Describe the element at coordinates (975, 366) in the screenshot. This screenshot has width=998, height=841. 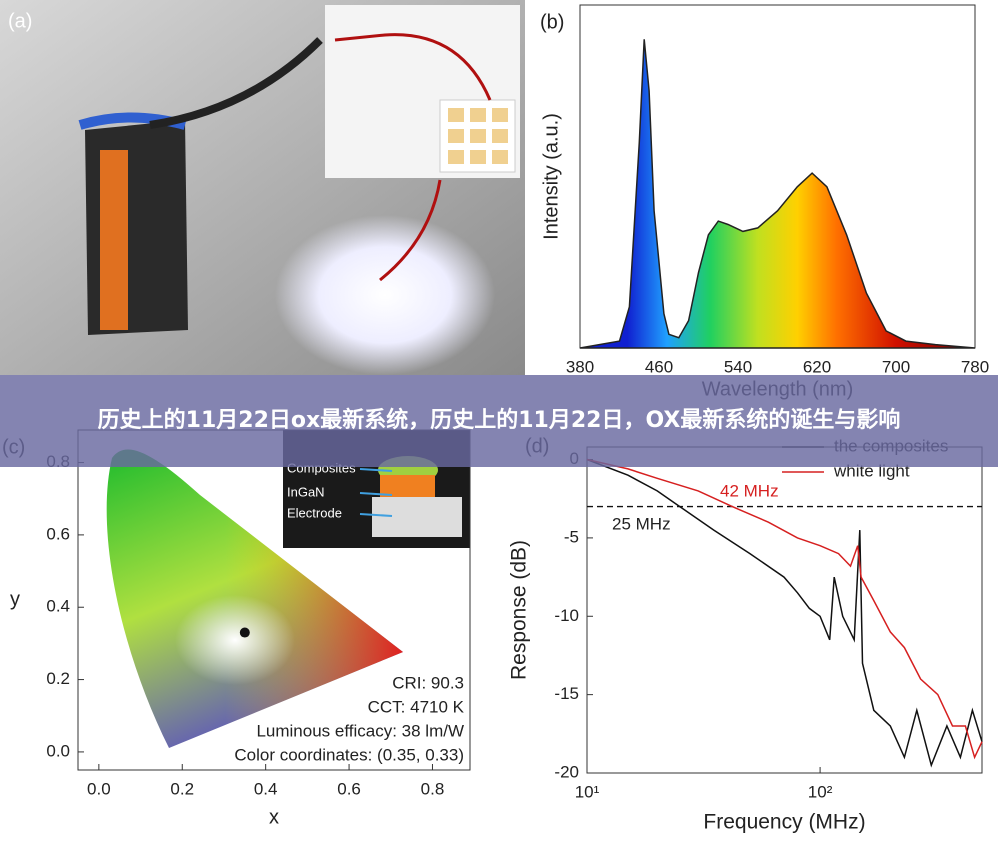
I see `x-tick-label: 780` at that location.